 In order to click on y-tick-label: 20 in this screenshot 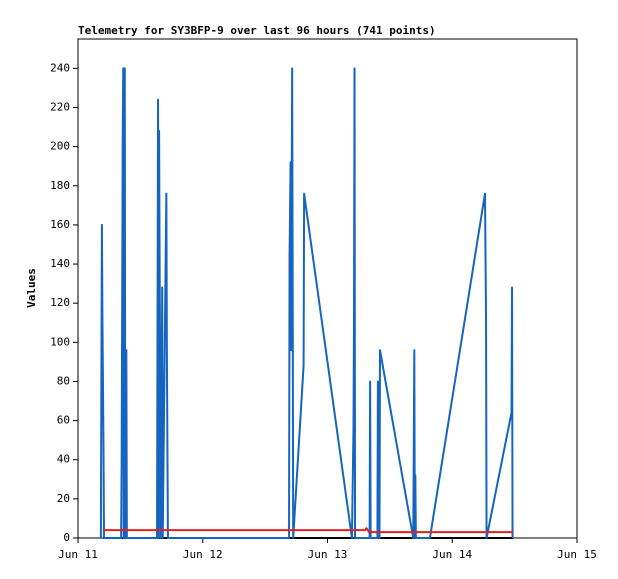, I will do `click(63, 498)`.